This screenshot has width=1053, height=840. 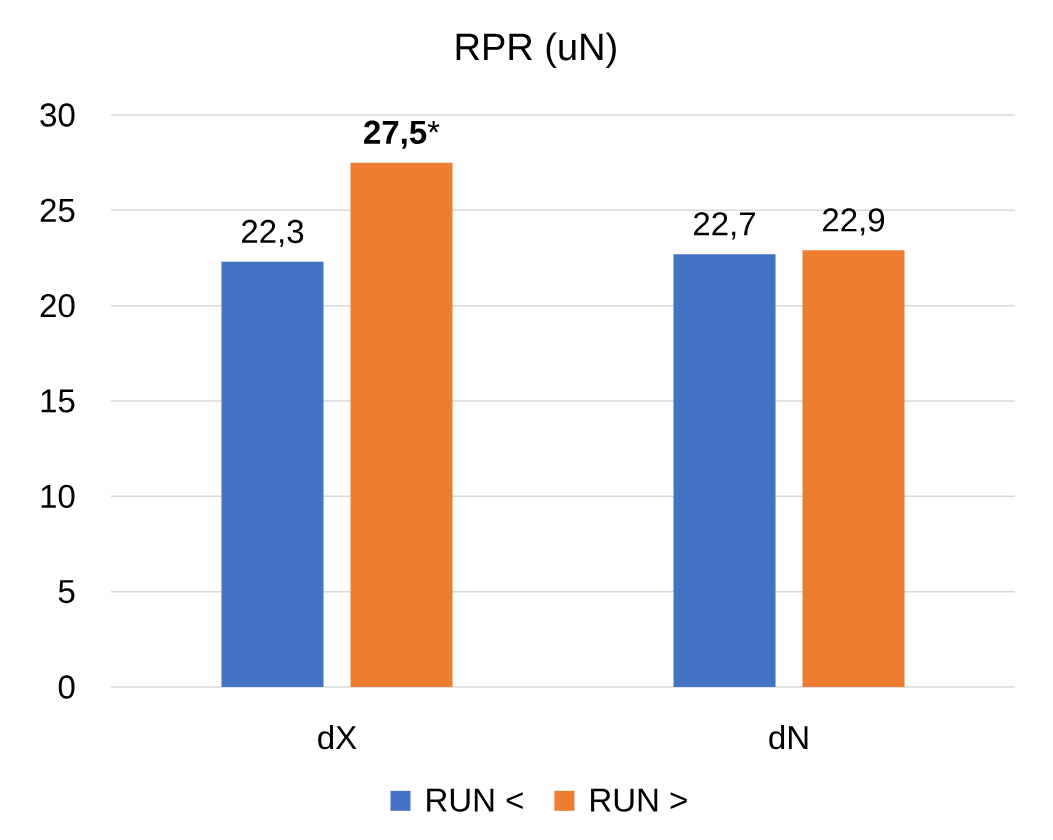 I want to click on legend-label: RUN >, so click(x=639, y=800).